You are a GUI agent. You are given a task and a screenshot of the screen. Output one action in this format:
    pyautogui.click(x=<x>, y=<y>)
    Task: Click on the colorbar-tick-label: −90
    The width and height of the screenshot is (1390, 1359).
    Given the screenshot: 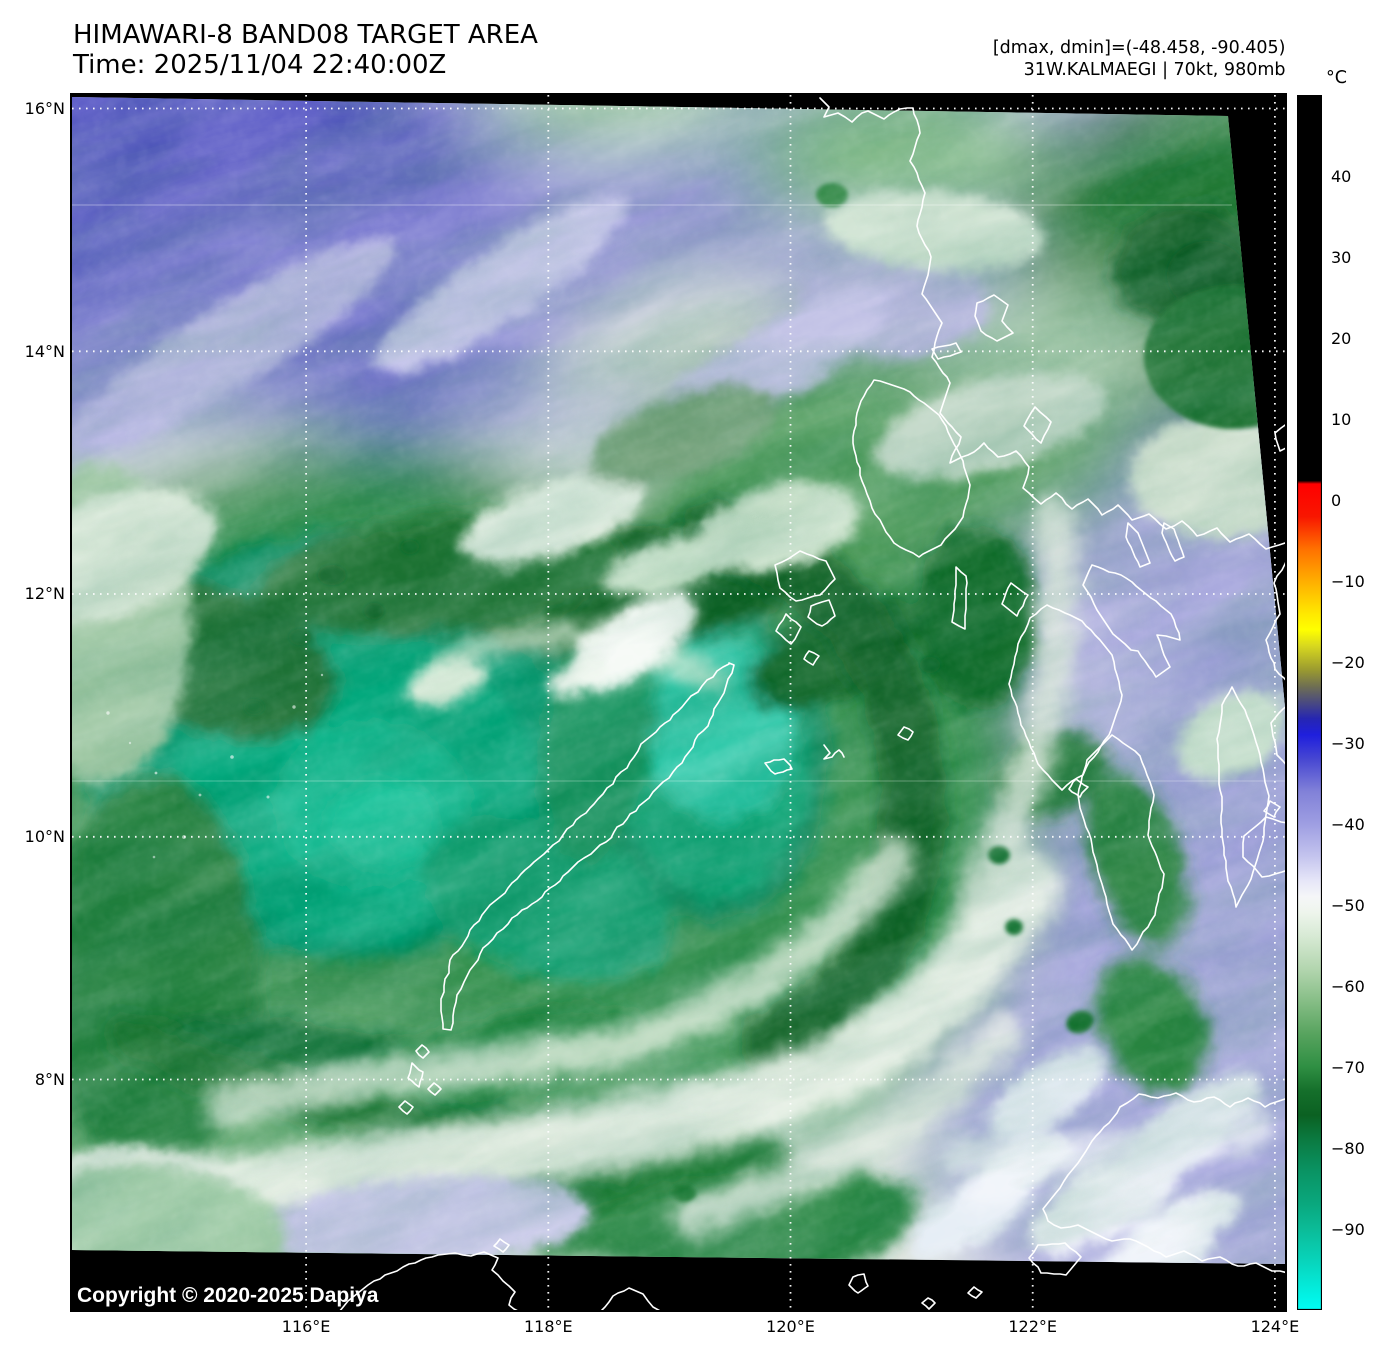 What is the action you would take?
    pyautogui.click(x=1348, y=1229)
    